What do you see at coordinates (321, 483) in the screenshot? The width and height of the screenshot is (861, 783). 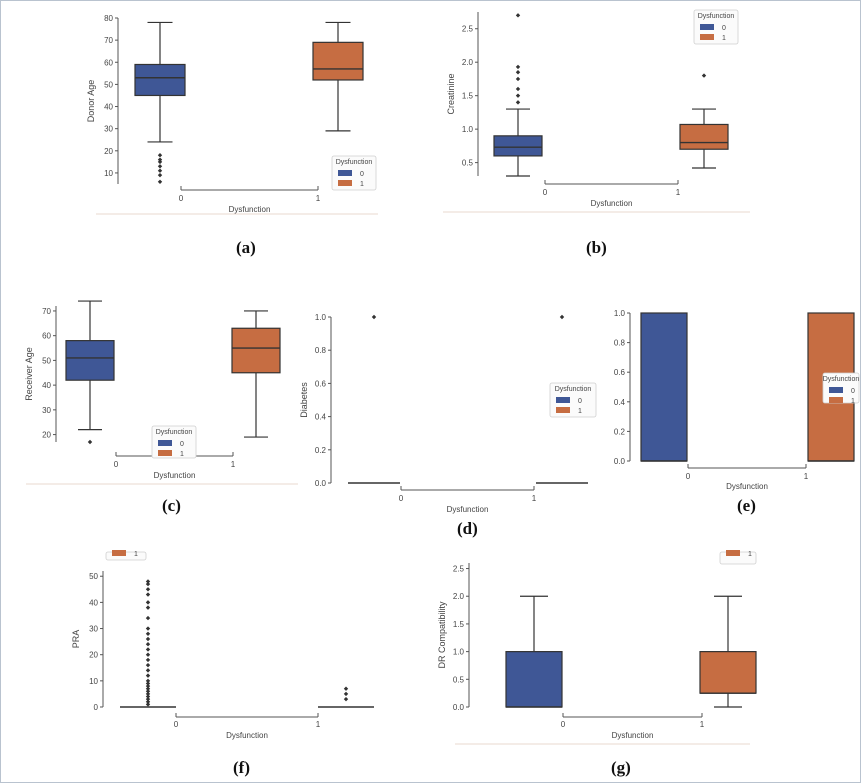 I see `y-tick-label: 0.0` at bounding box center [321, 483].